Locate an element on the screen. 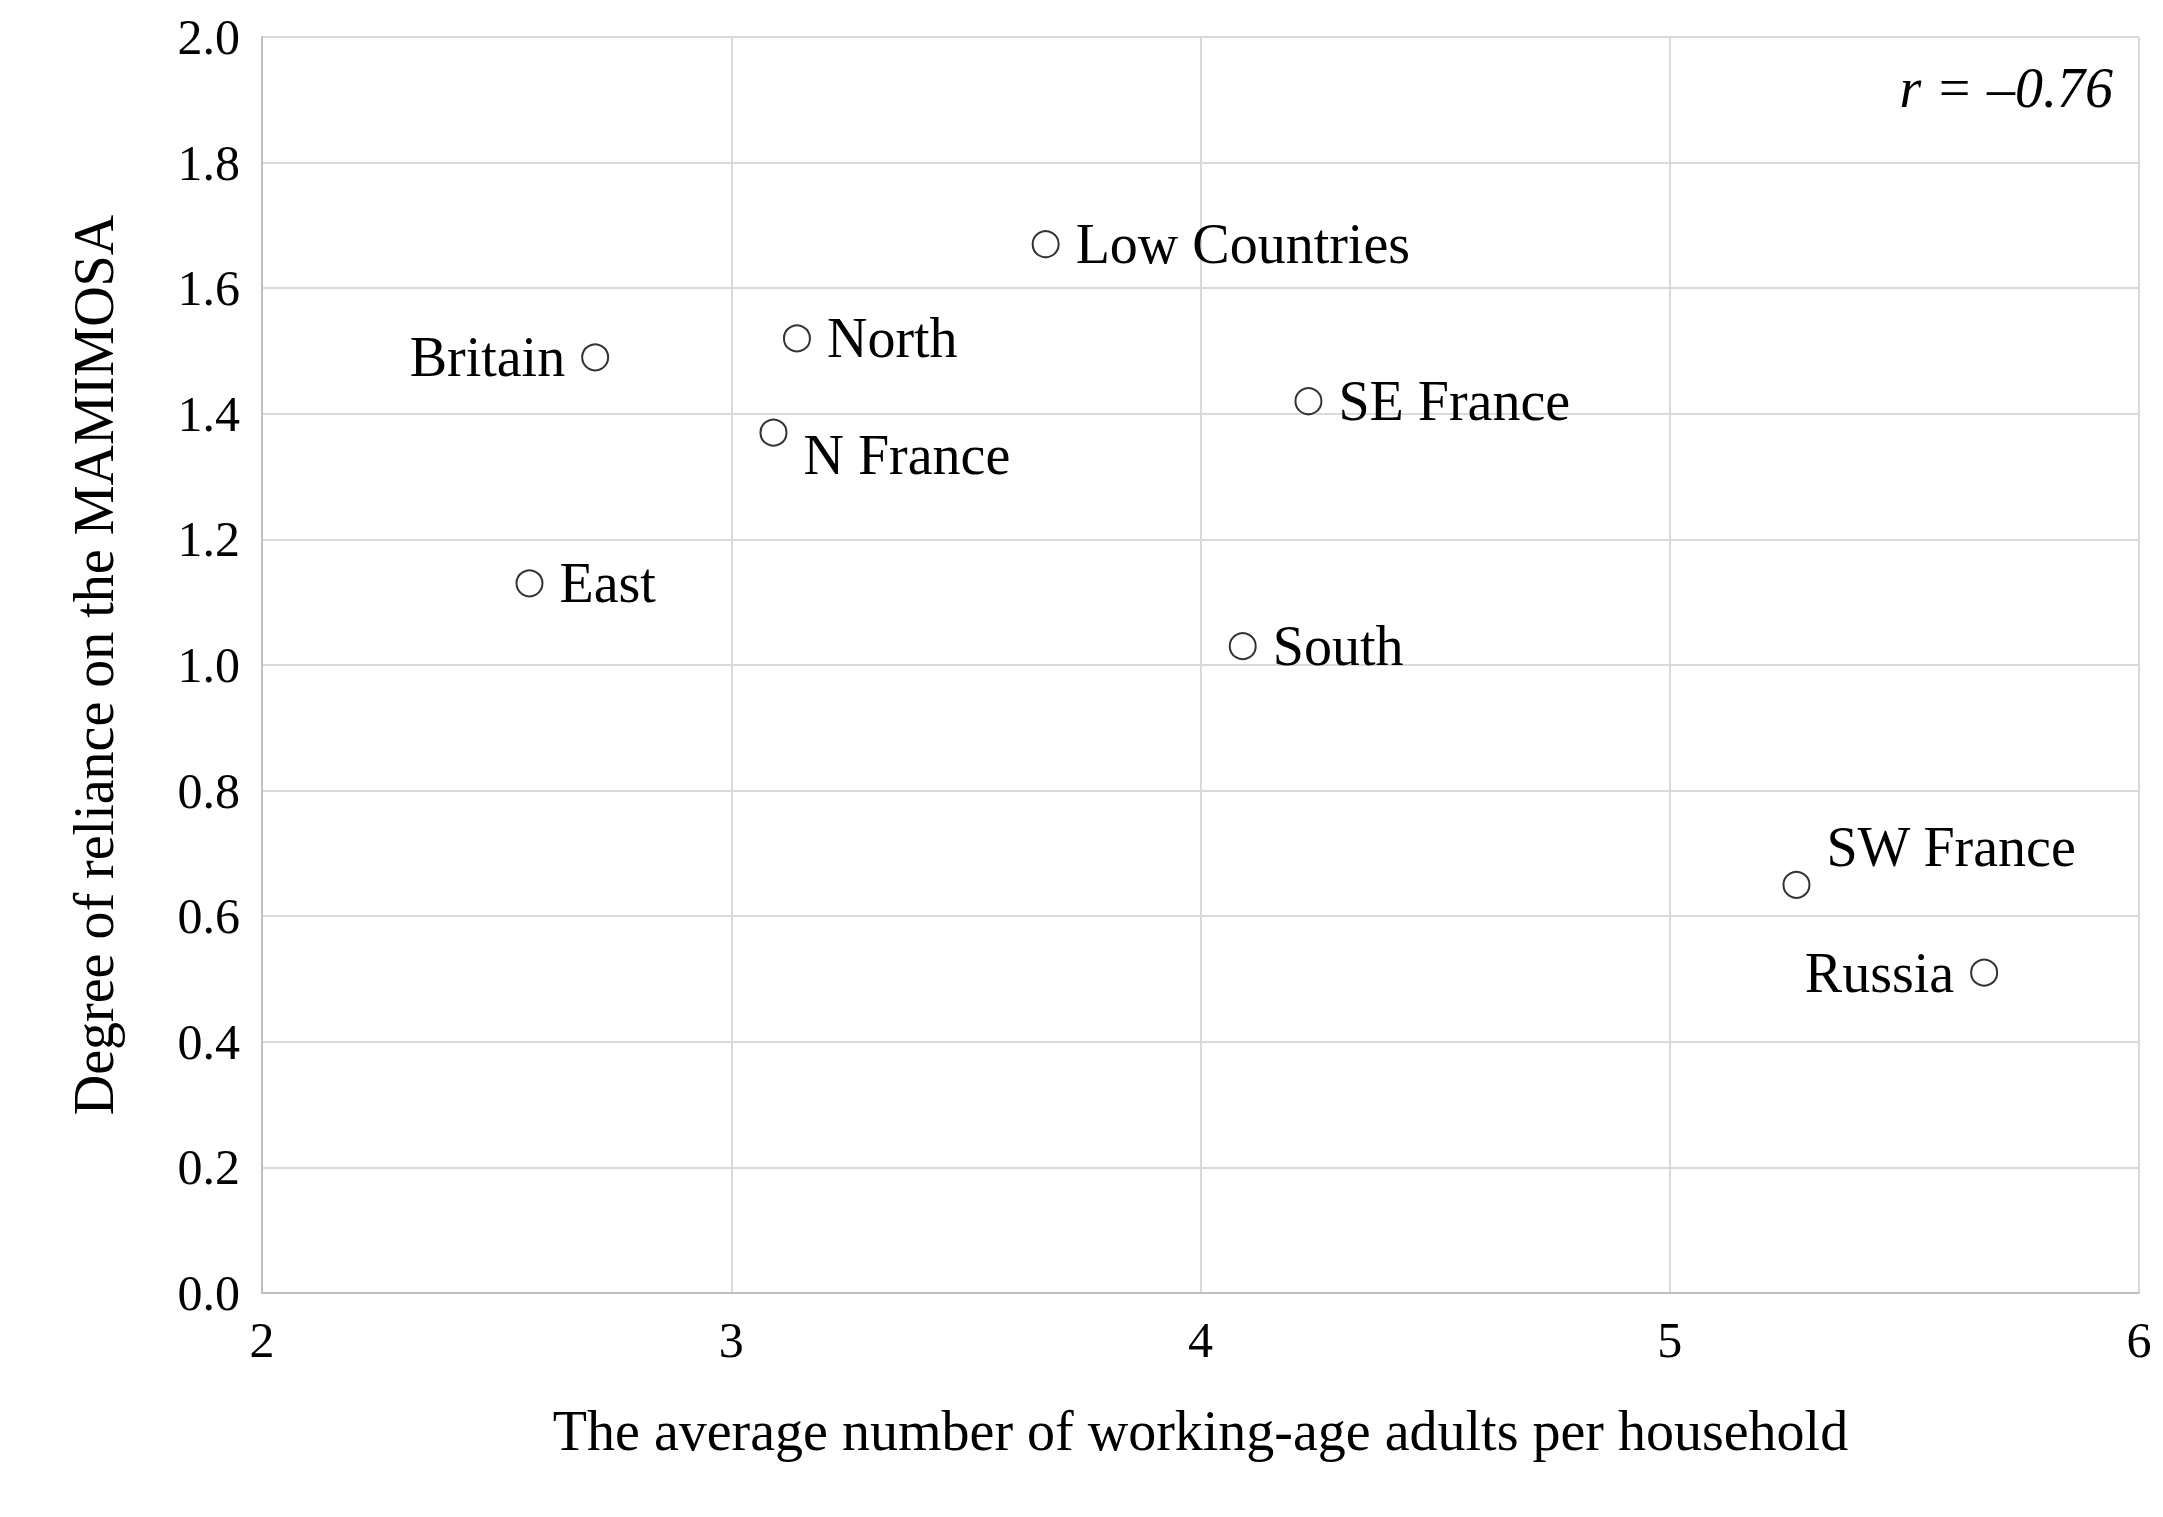 The width and height of the screenshot is (2163, 1517). x-tick-label: 2 is located at coordinates (262, 1340).